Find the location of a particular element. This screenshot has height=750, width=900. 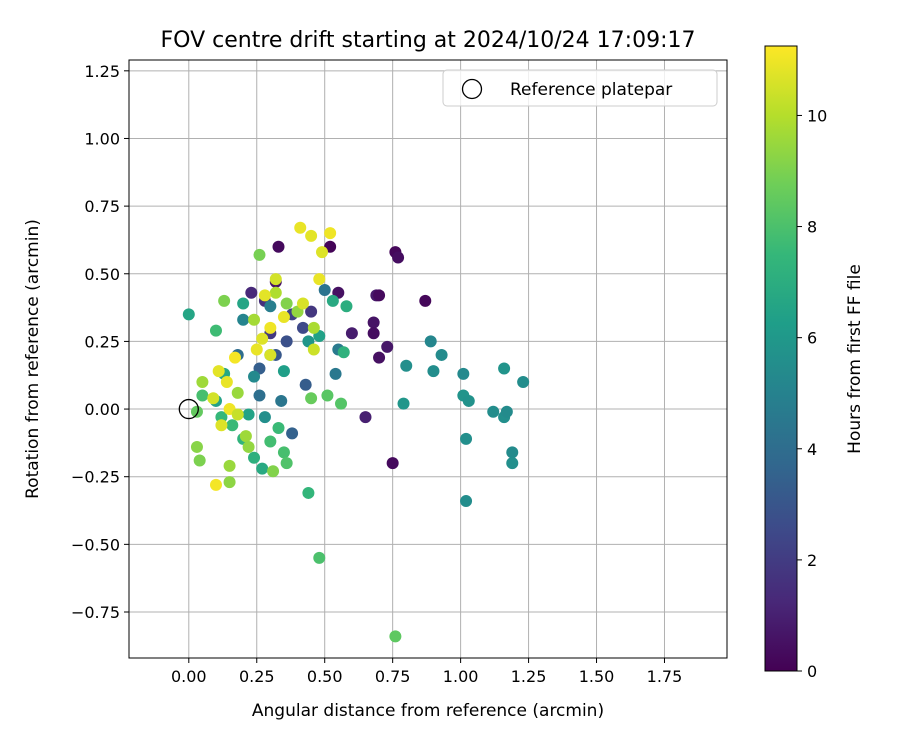

colorbar-label: Hours from first FF file is located at coordinates (855, 359).